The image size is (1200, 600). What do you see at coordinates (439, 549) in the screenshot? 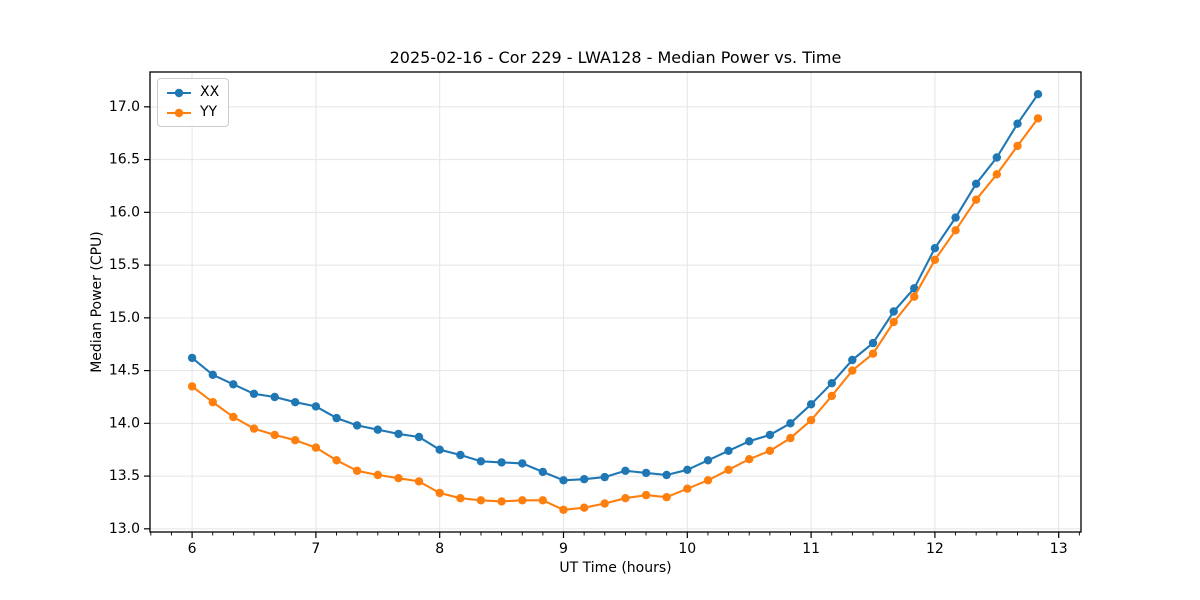
I see `x-tick-label: 8` at bounding box center [439, 549].